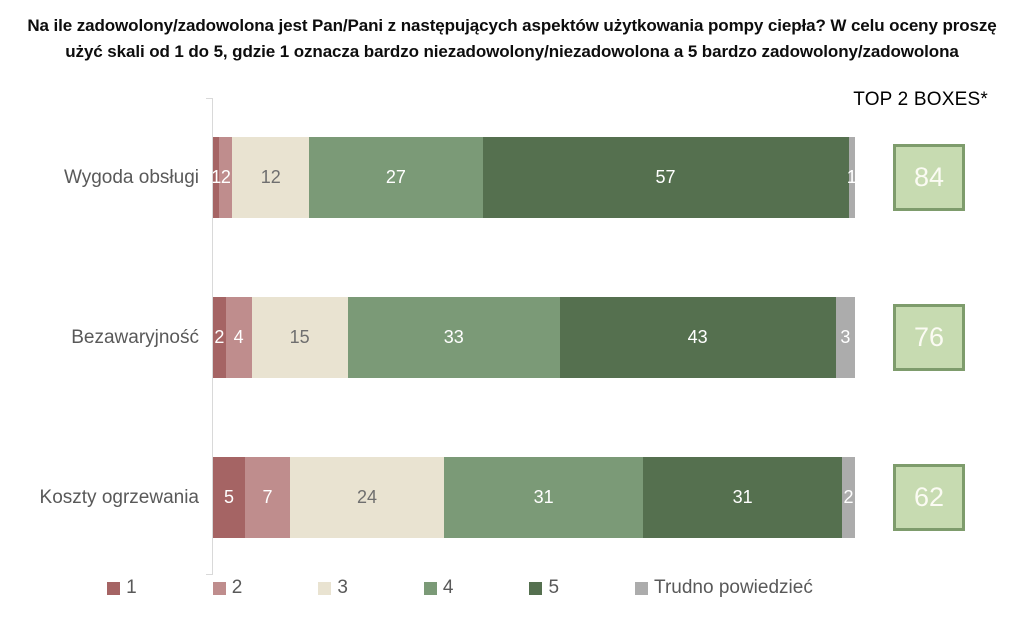 The image size is (1024, 618). I want to click on bar-segment: 12, so click(271, 177).